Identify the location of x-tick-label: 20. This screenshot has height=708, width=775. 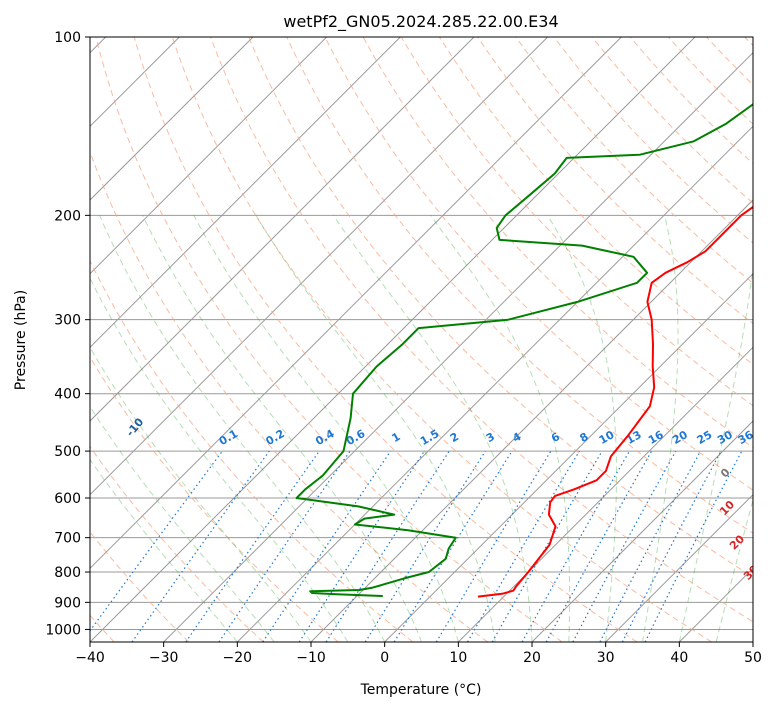
(532, 658).